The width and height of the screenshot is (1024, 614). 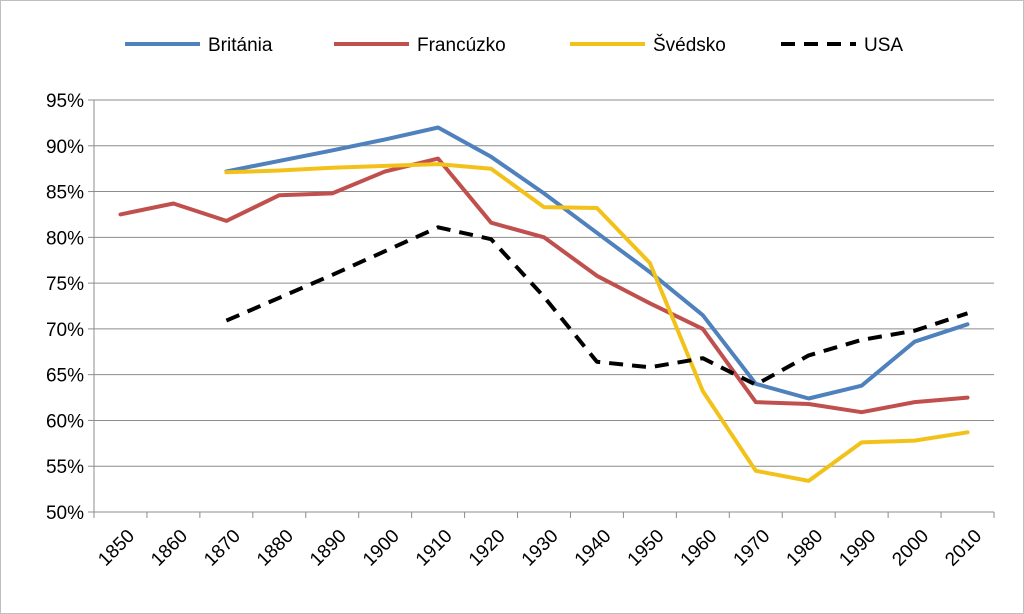 I want to click on y-tick-label: 50%, so click(x=65, y=513).